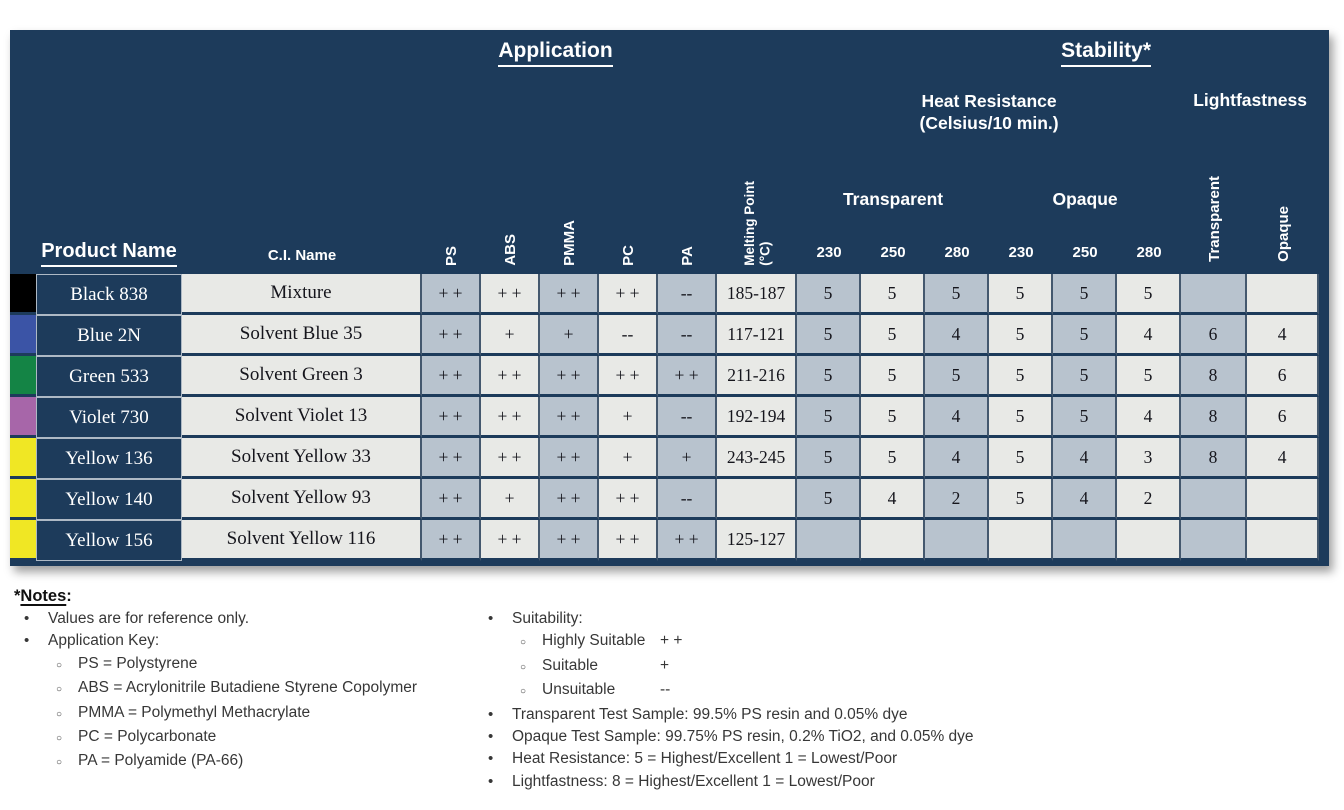 The width and height of the screenshot is (1344, 810). I want to click on hr-opaque-250-cell, so click(1085, 540).